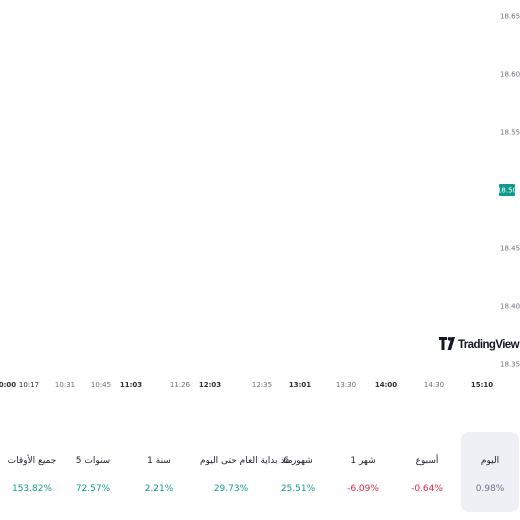 The image size is (520, 520). What do you see at coordinates (93, 489) in the screenshot?
I see `performance-period-value: 72.57%` at bounding box center [93, 489].